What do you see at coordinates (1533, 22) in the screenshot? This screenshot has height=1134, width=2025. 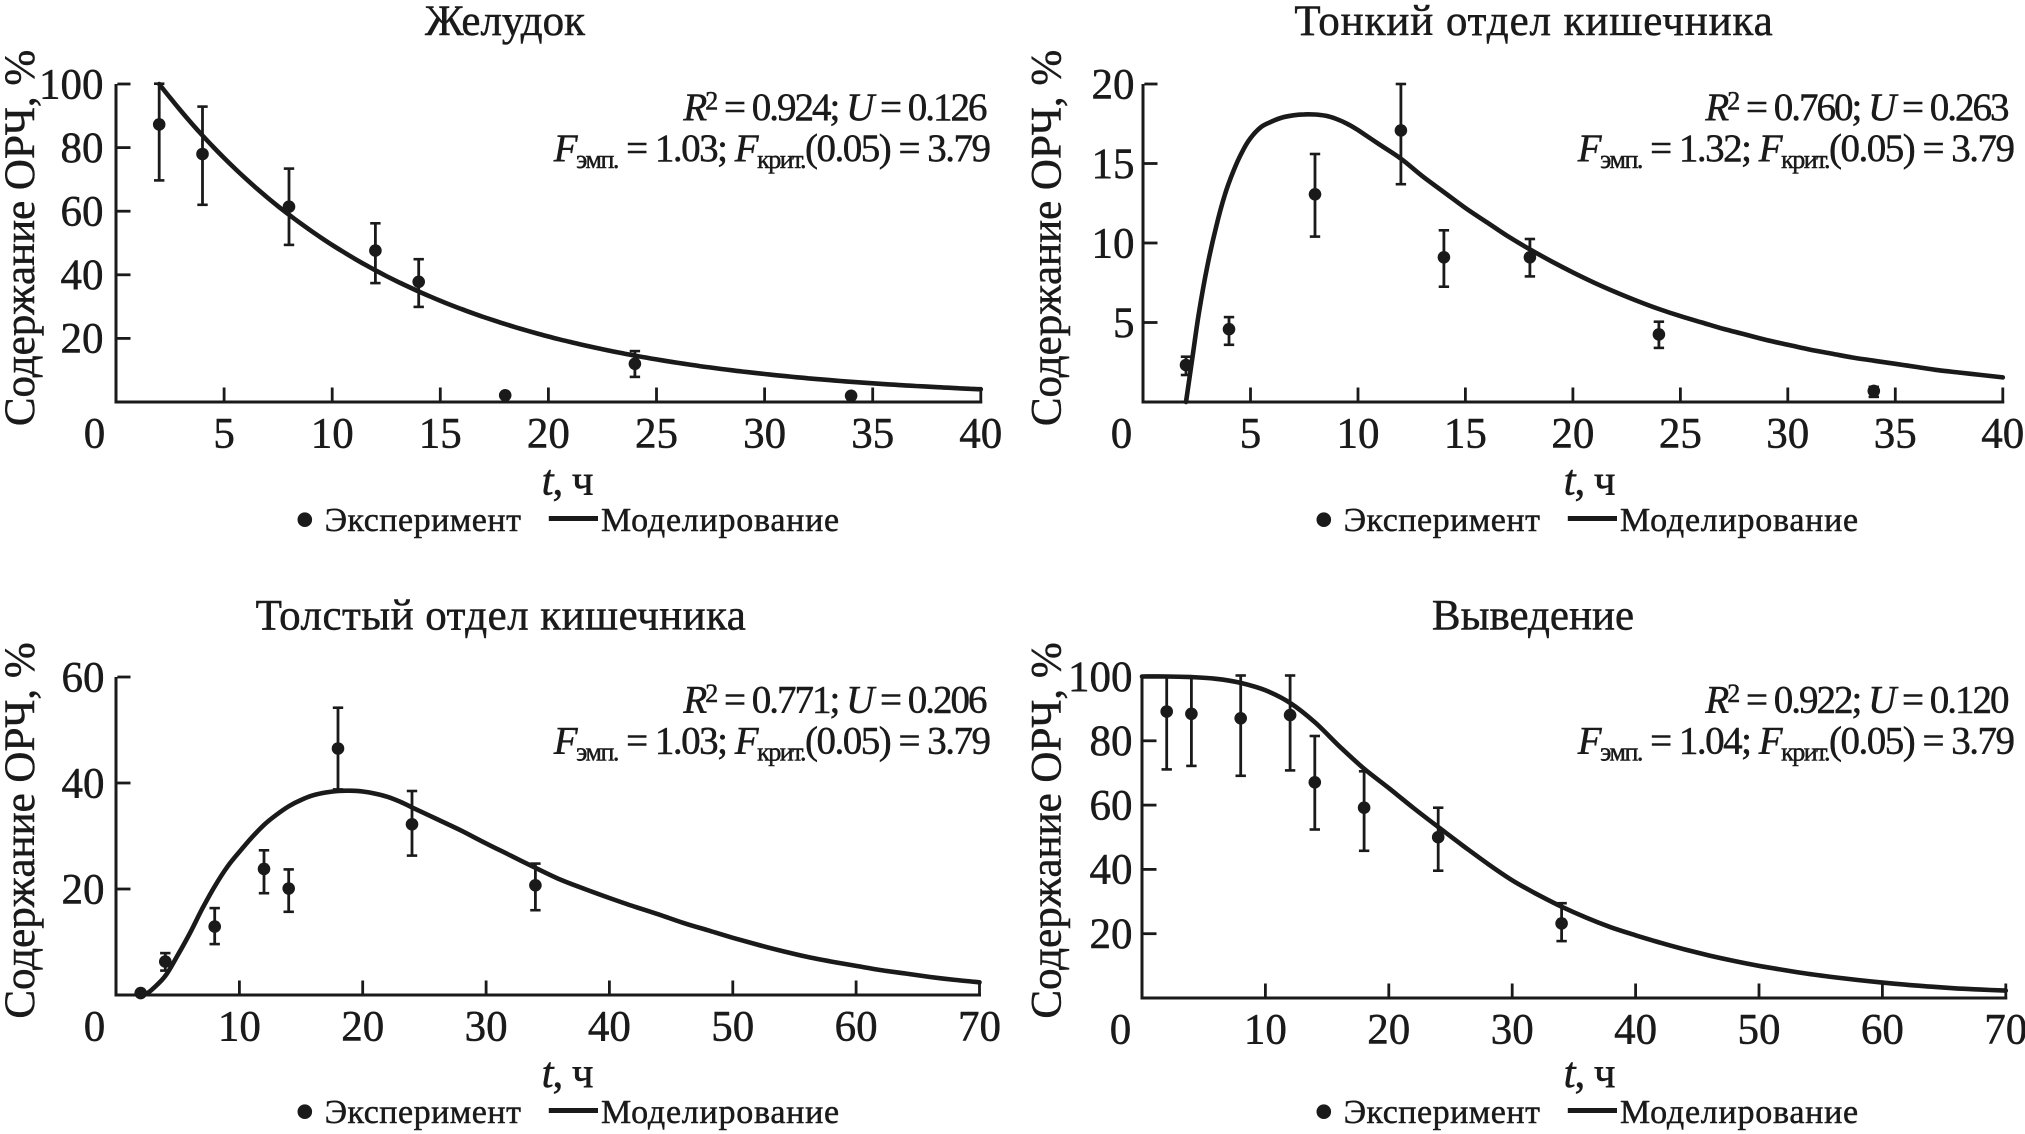 I see `svg-text: Тонкий отдел кишечника` at bounding box center [1533, 22].